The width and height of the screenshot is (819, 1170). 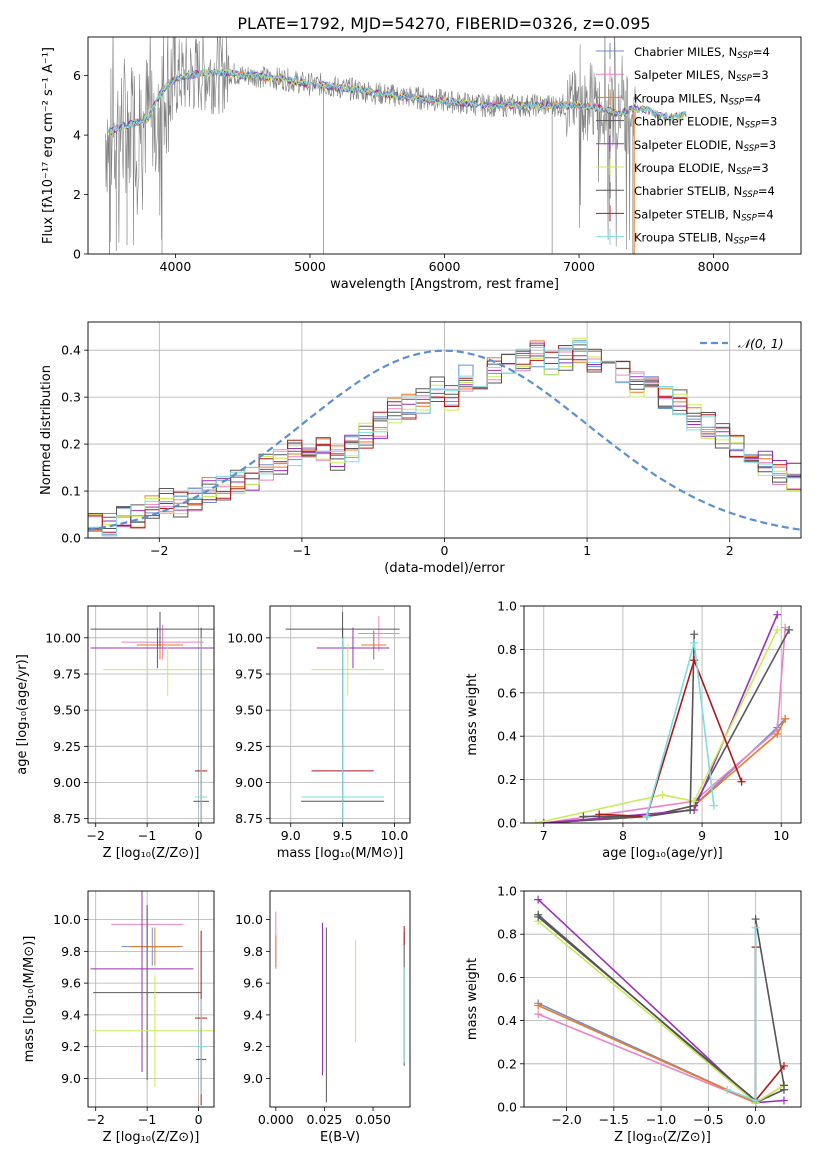 I want to click on legend-entry-salpeter-elodie: Salpeter ELODIE, NSSP=3, so click(x=705, y=146).